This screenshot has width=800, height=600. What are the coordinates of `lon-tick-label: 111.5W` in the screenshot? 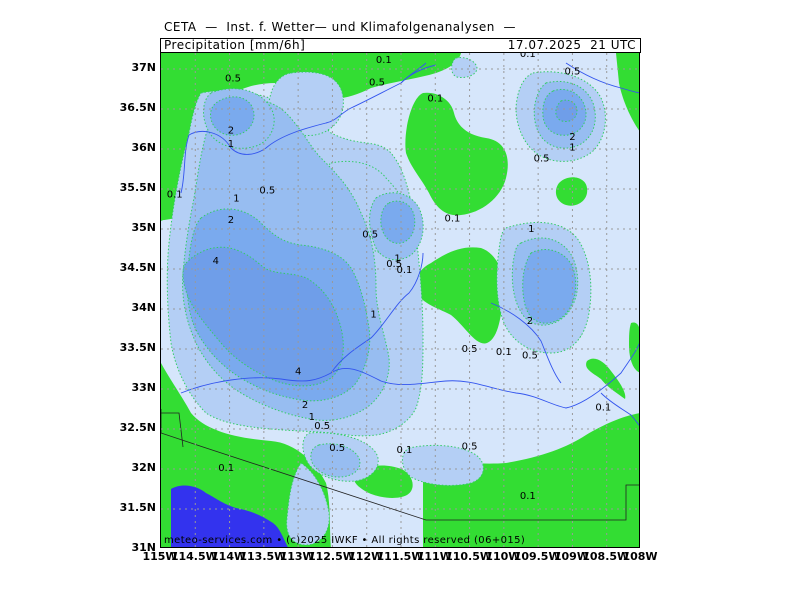 It's located at (400, 556).